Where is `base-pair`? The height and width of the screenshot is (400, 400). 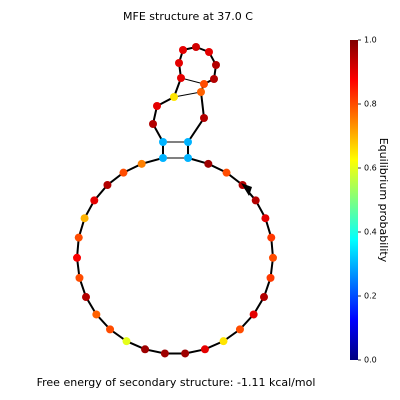
base-pair is located at coordinates (187, 94).